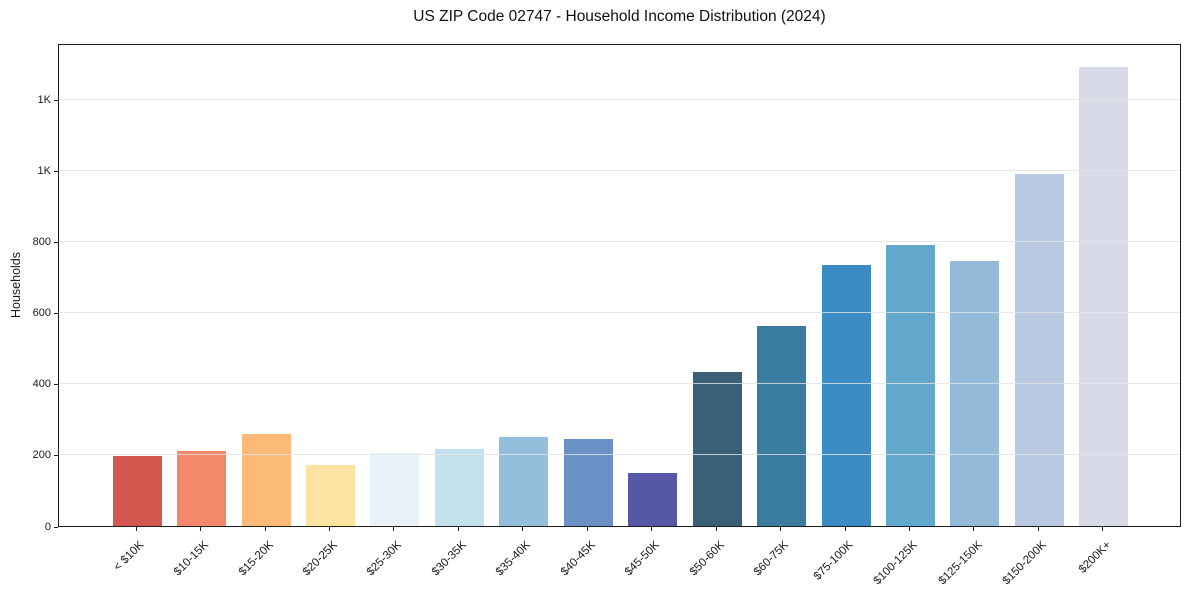  Describe the element at coordinates (266, 480) in the screenshot. I see `bar-15-20k` at that location.